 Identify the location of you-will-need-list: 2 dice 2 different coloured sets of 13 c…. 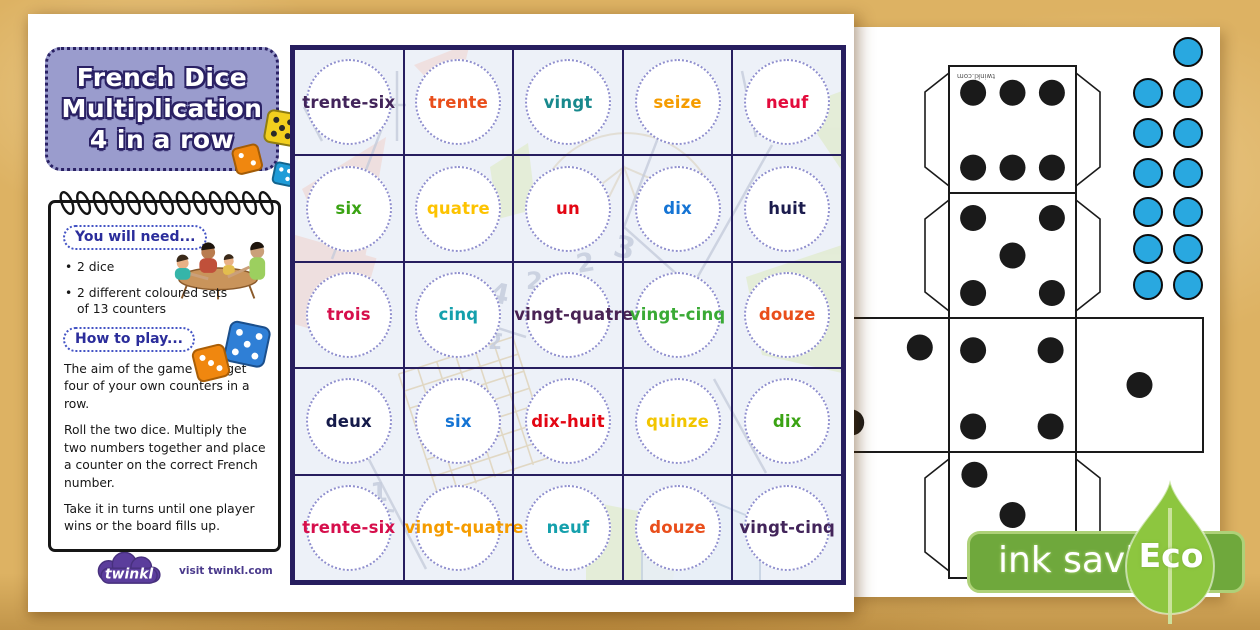
(166, 288).